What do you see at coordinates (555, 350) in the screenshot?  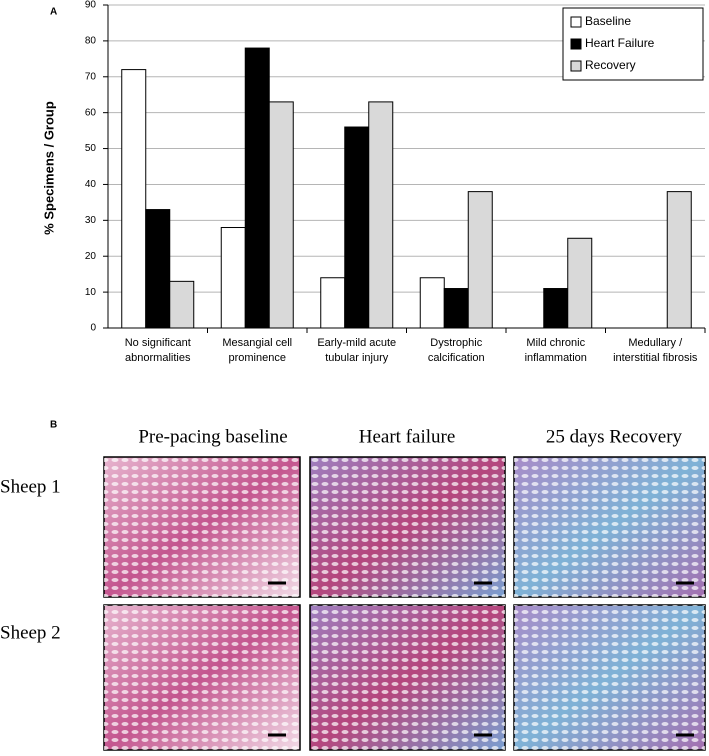 I see `x-tick-label: Mild chronic inflammation` at bounding box center [555, 350].